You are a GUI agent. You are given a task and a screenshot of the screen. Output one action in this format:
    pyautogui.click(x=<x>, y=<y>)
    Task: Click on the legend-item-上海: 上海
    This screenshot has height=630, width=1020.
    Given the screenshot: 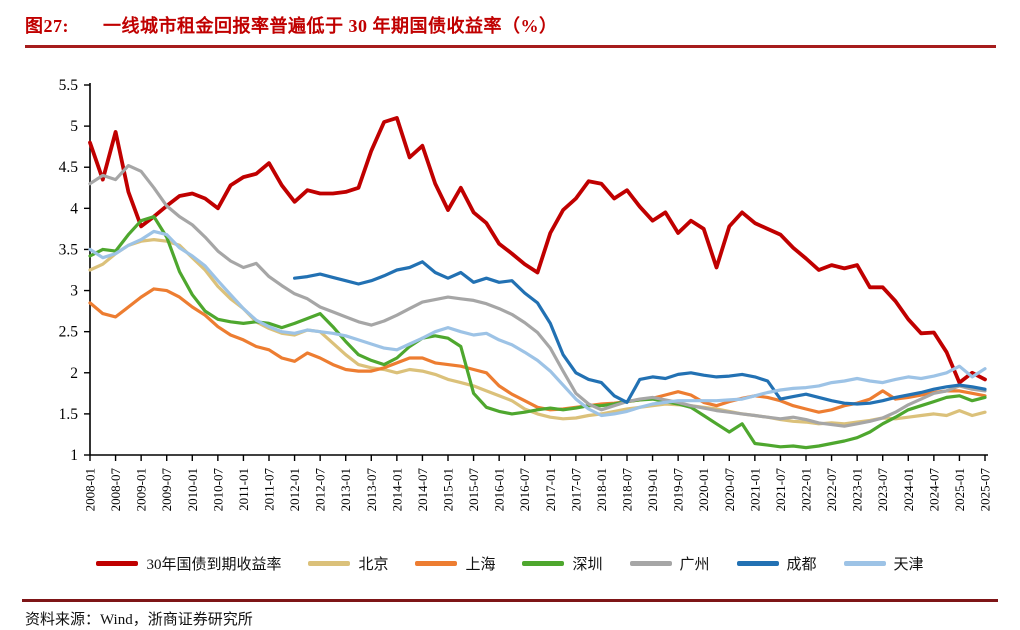 What is the action you would take?
    pyautogui.click(x=455, y=563)
    